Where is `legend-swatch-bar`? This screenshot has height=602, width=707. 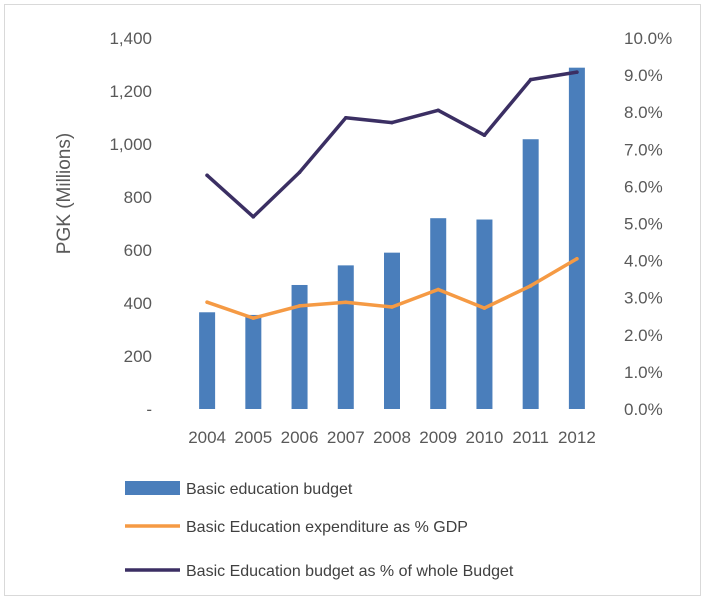
legend-swatch-bar is located at coordinates (152, 488).